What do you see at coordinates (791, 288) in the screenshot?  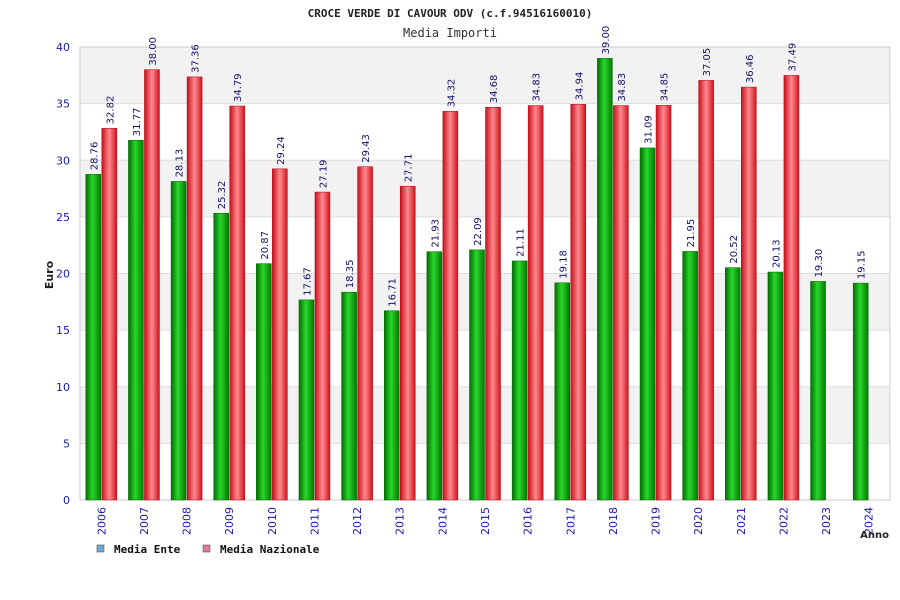 I see `bar-media-nazionale-2022` at bounding box center [791, 288].